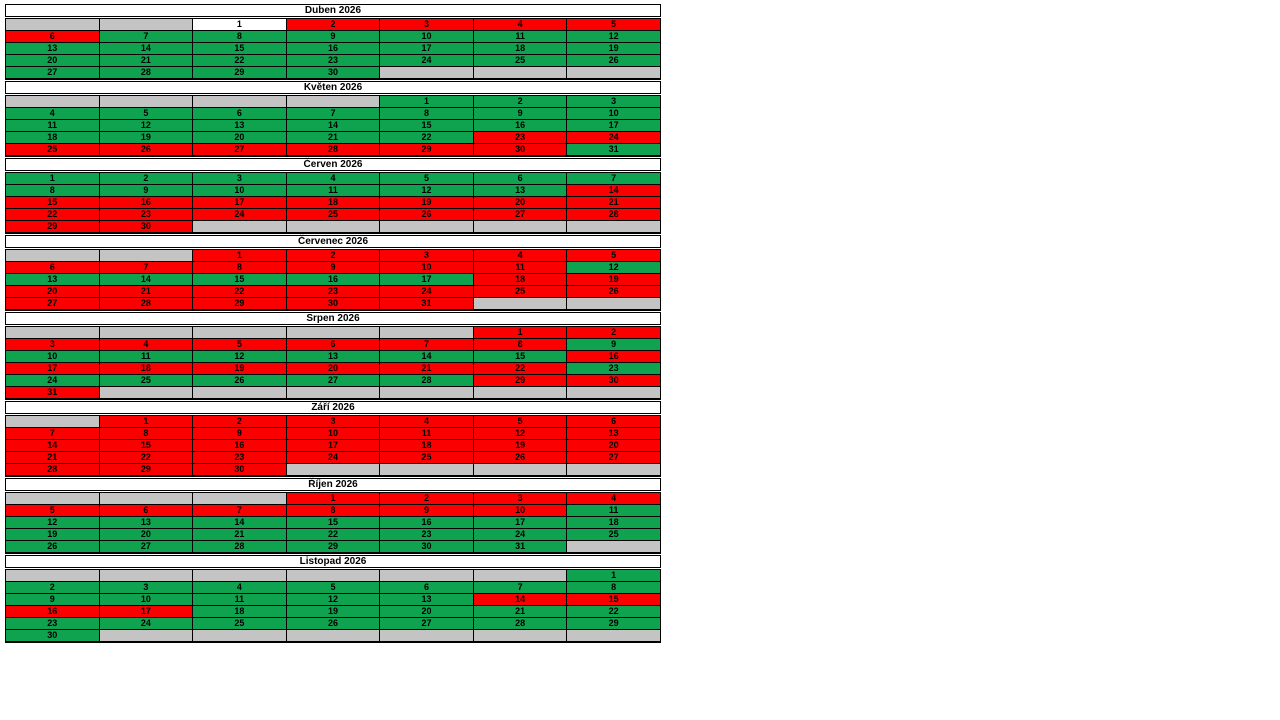 The width and height of the screenshot is (1280, 720). Describe the element at coordinates (333, 561) in the screenshot. I see `month-title: Listopad 2026` at that location.